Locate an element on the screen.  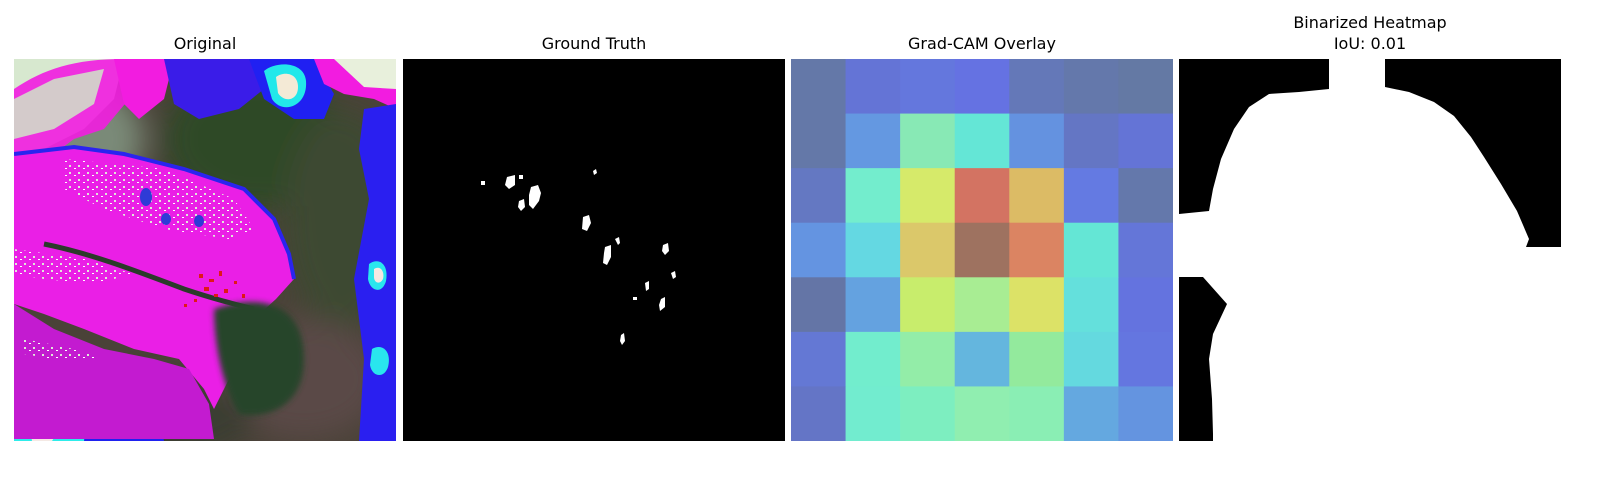
panel-title: Grad-CAM Overlay is located at coordinates (982, 43).